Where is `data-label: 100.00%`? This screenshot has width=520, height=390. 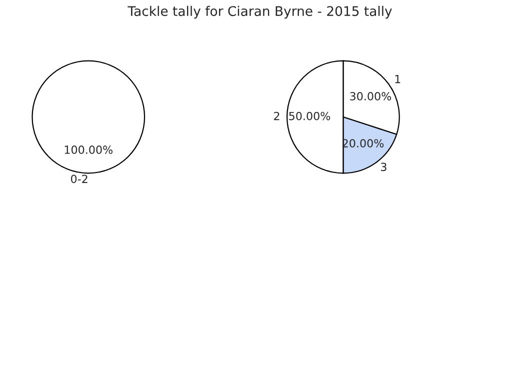 data-label: 100.00% is located at coordinates (88, 150).